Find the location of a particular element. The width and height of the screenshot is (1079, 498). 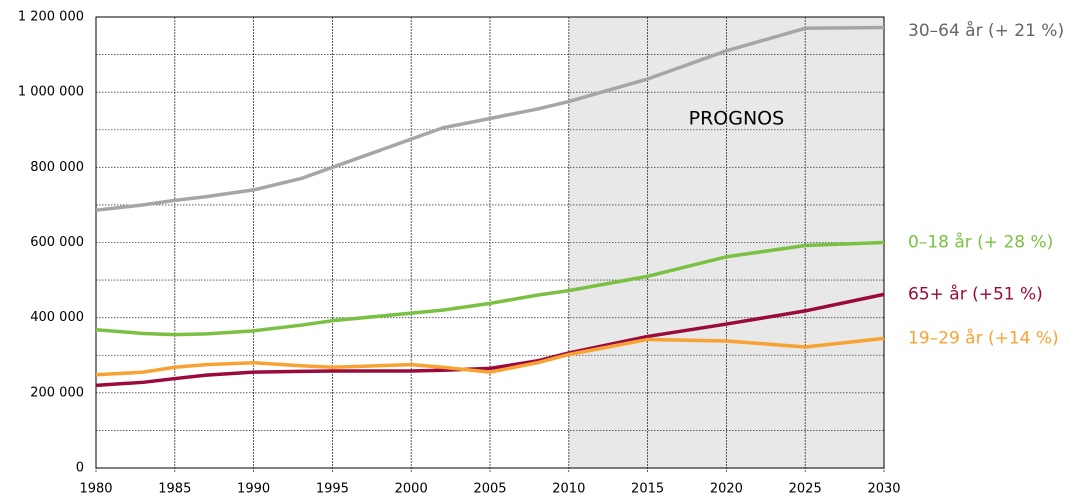

series-label: 19–29 år (+14 %) is located at coordinates (983, 337).